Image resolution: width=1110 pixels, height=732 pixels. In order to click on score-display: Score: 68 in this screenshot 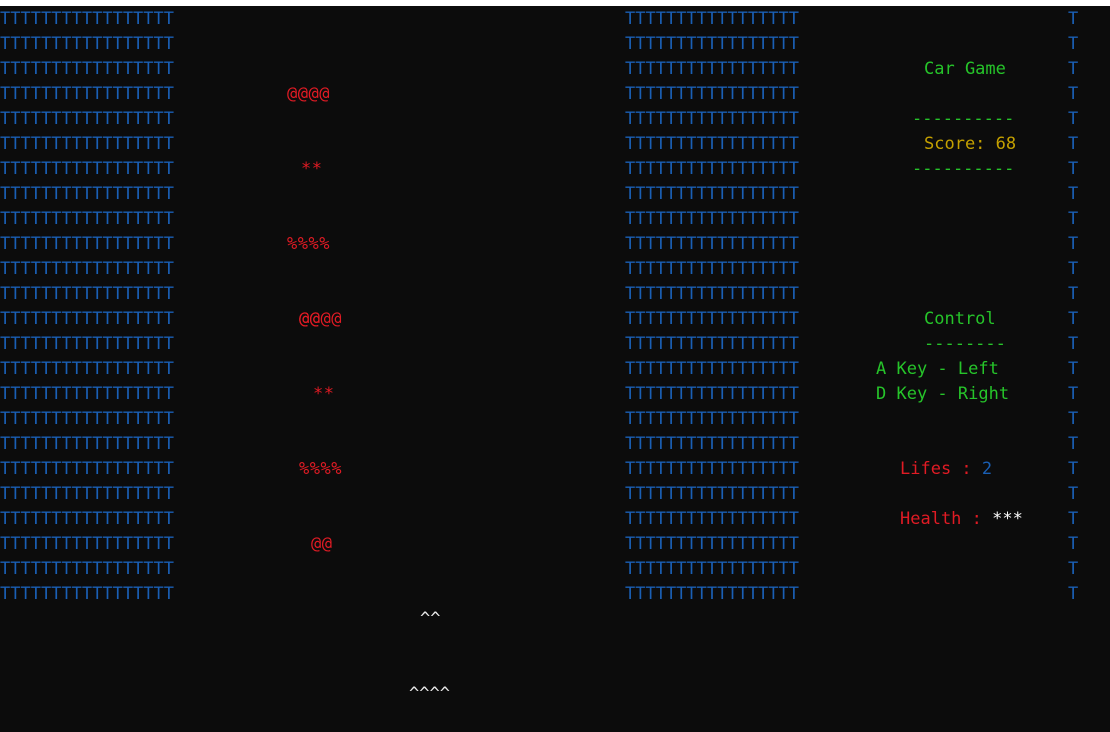, I will do `click(970, 144)`.